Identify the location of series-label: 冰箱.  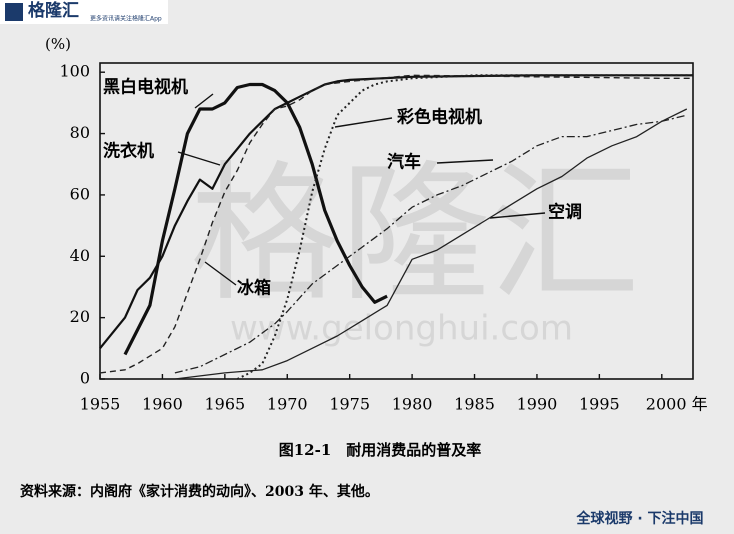
(254, 288).